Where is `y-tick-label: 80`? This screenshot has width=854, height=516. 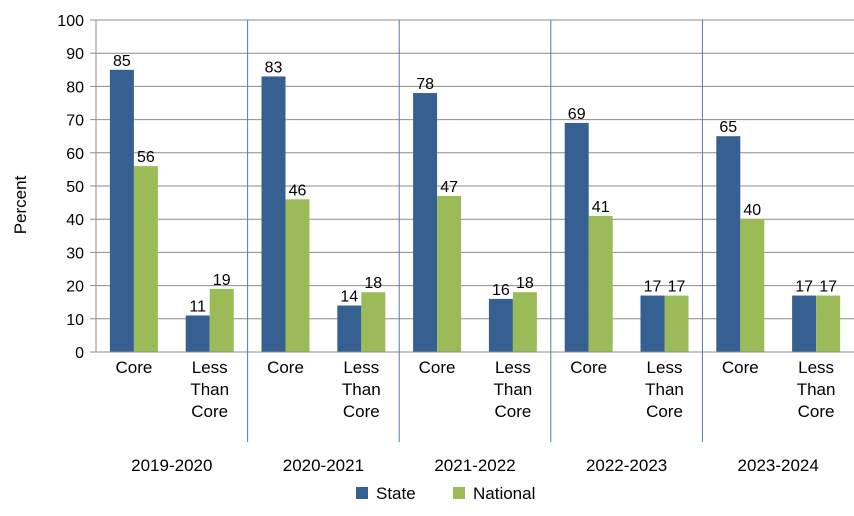
y-tick-label: 80 is located at coordinates (75, 87).